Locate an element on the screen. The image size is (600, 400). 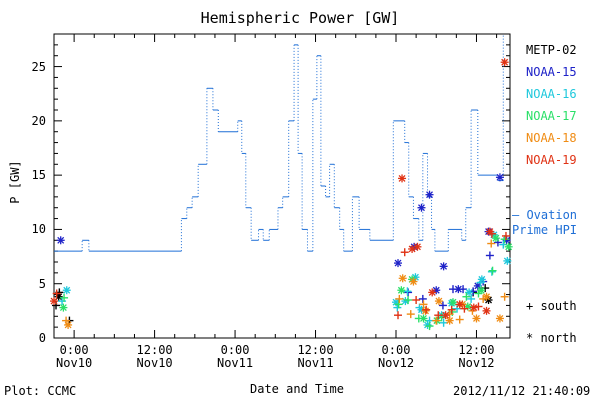
chart-title: Hemispheric Power [GW] is located at coordinates (300, 18).